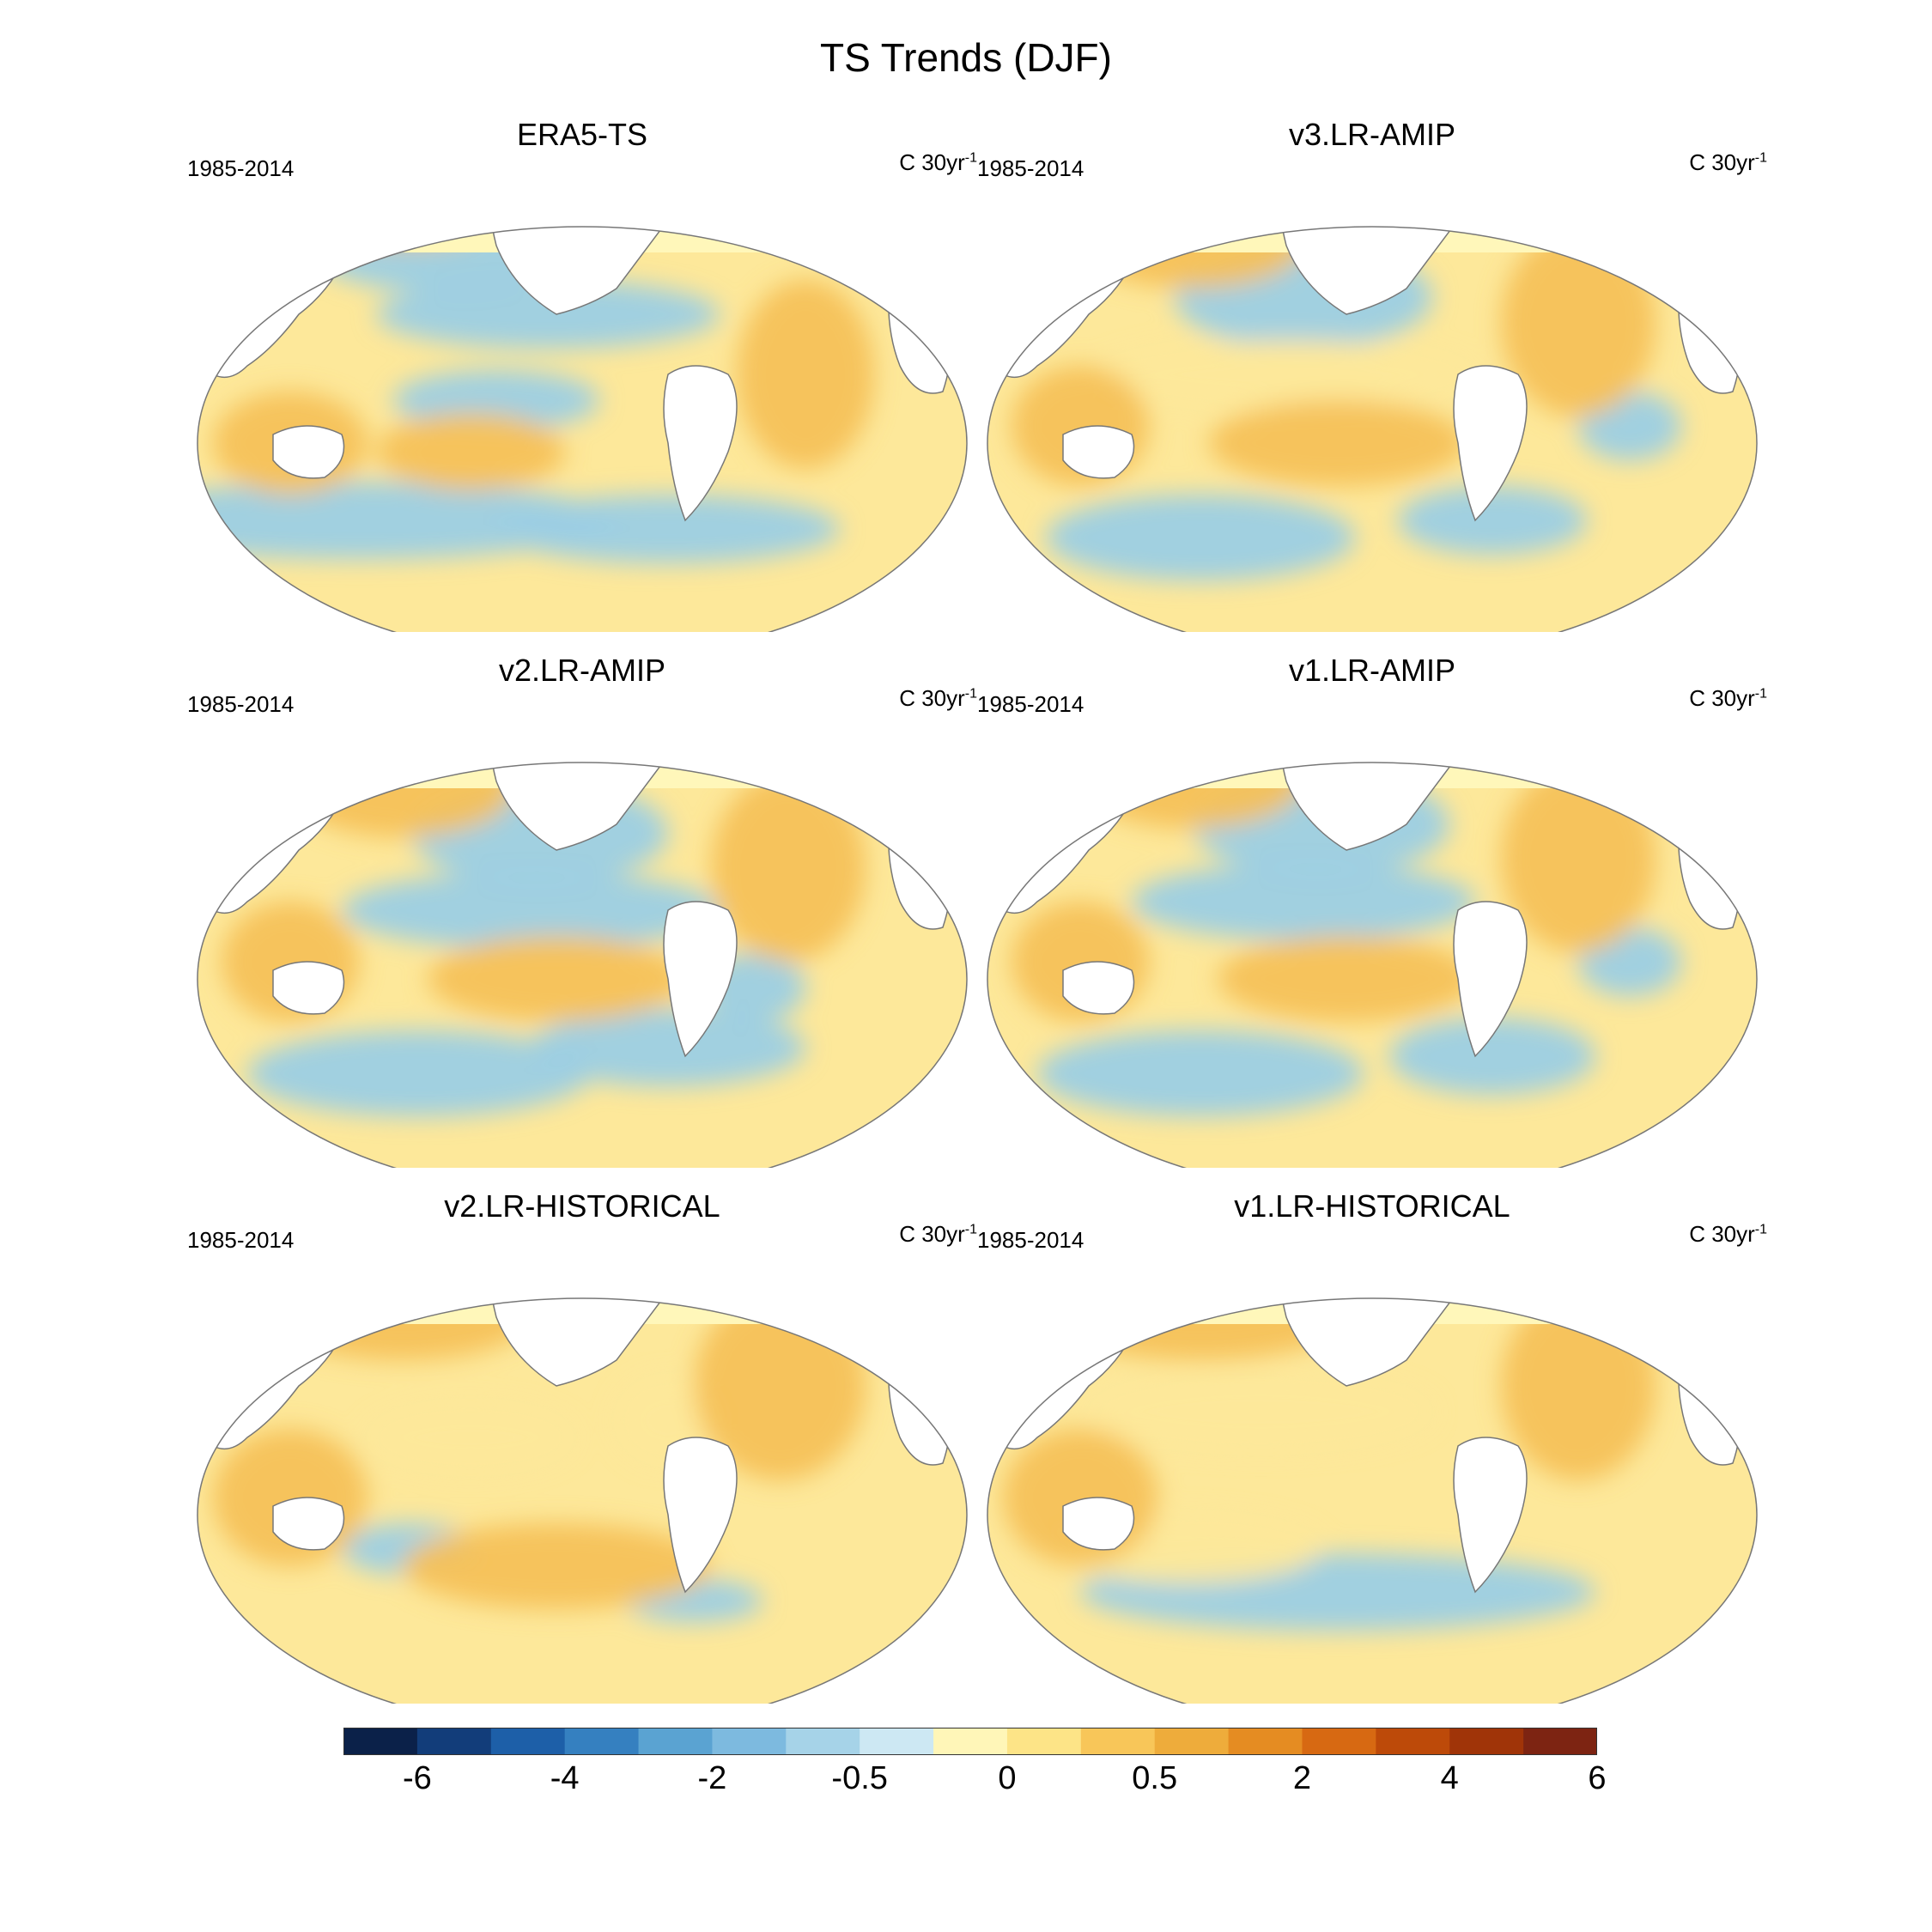 This screenshot has width=1932, height=1932. I want to click on colorbar-tick-label: 4, so click(1449, 1778).